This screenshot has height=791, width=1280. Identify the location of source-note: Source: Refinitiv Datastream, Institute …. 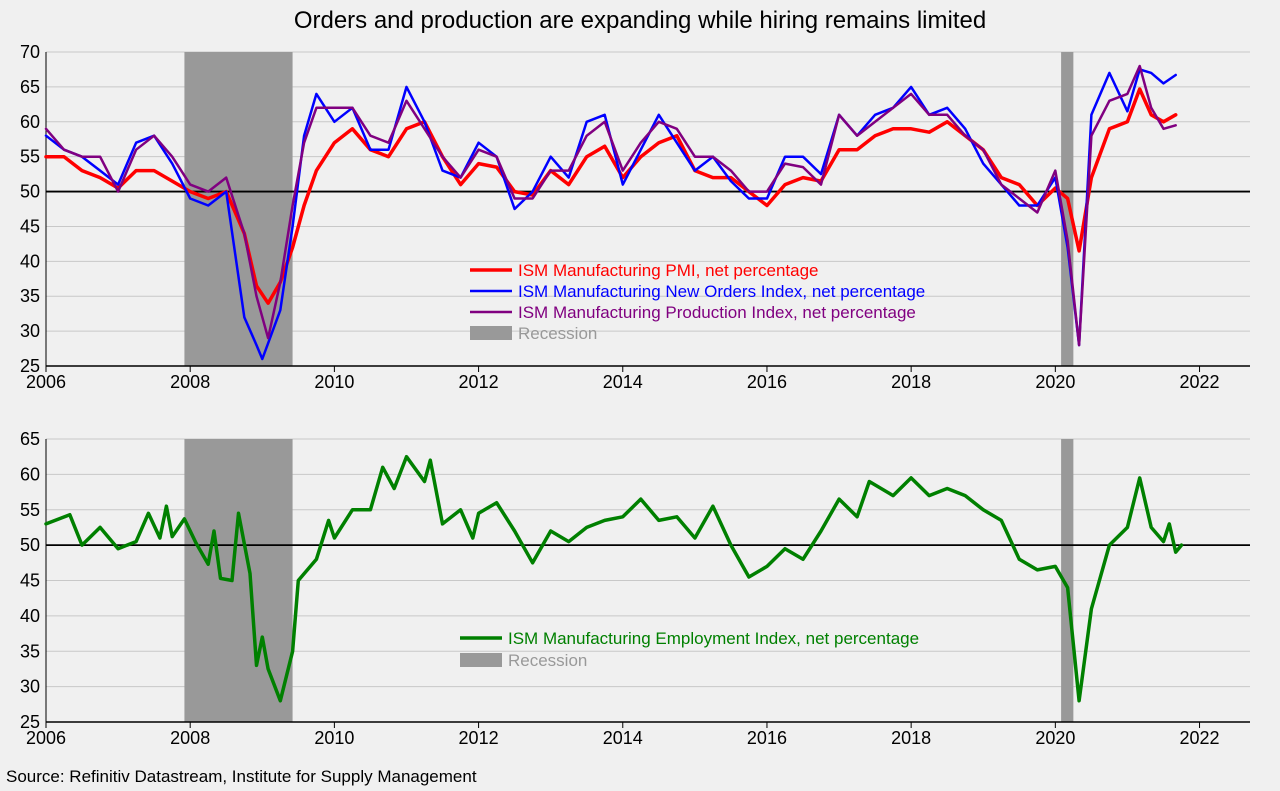
(241, 776).